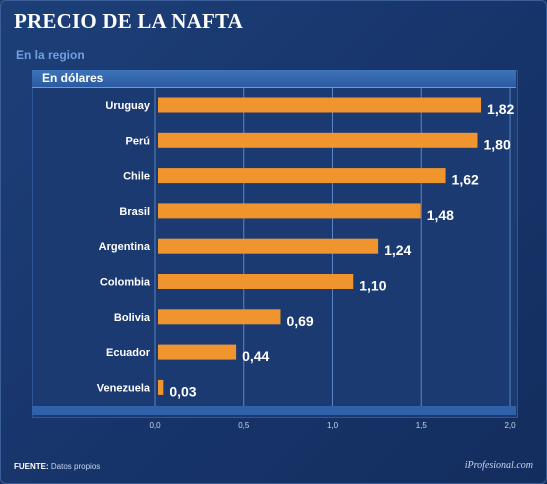 The image size is (547, 484). What do you see at coordinates (244, 425) in the screenshot?
I see `x-tick-label: 0,5` at bounding box center [244, 425].